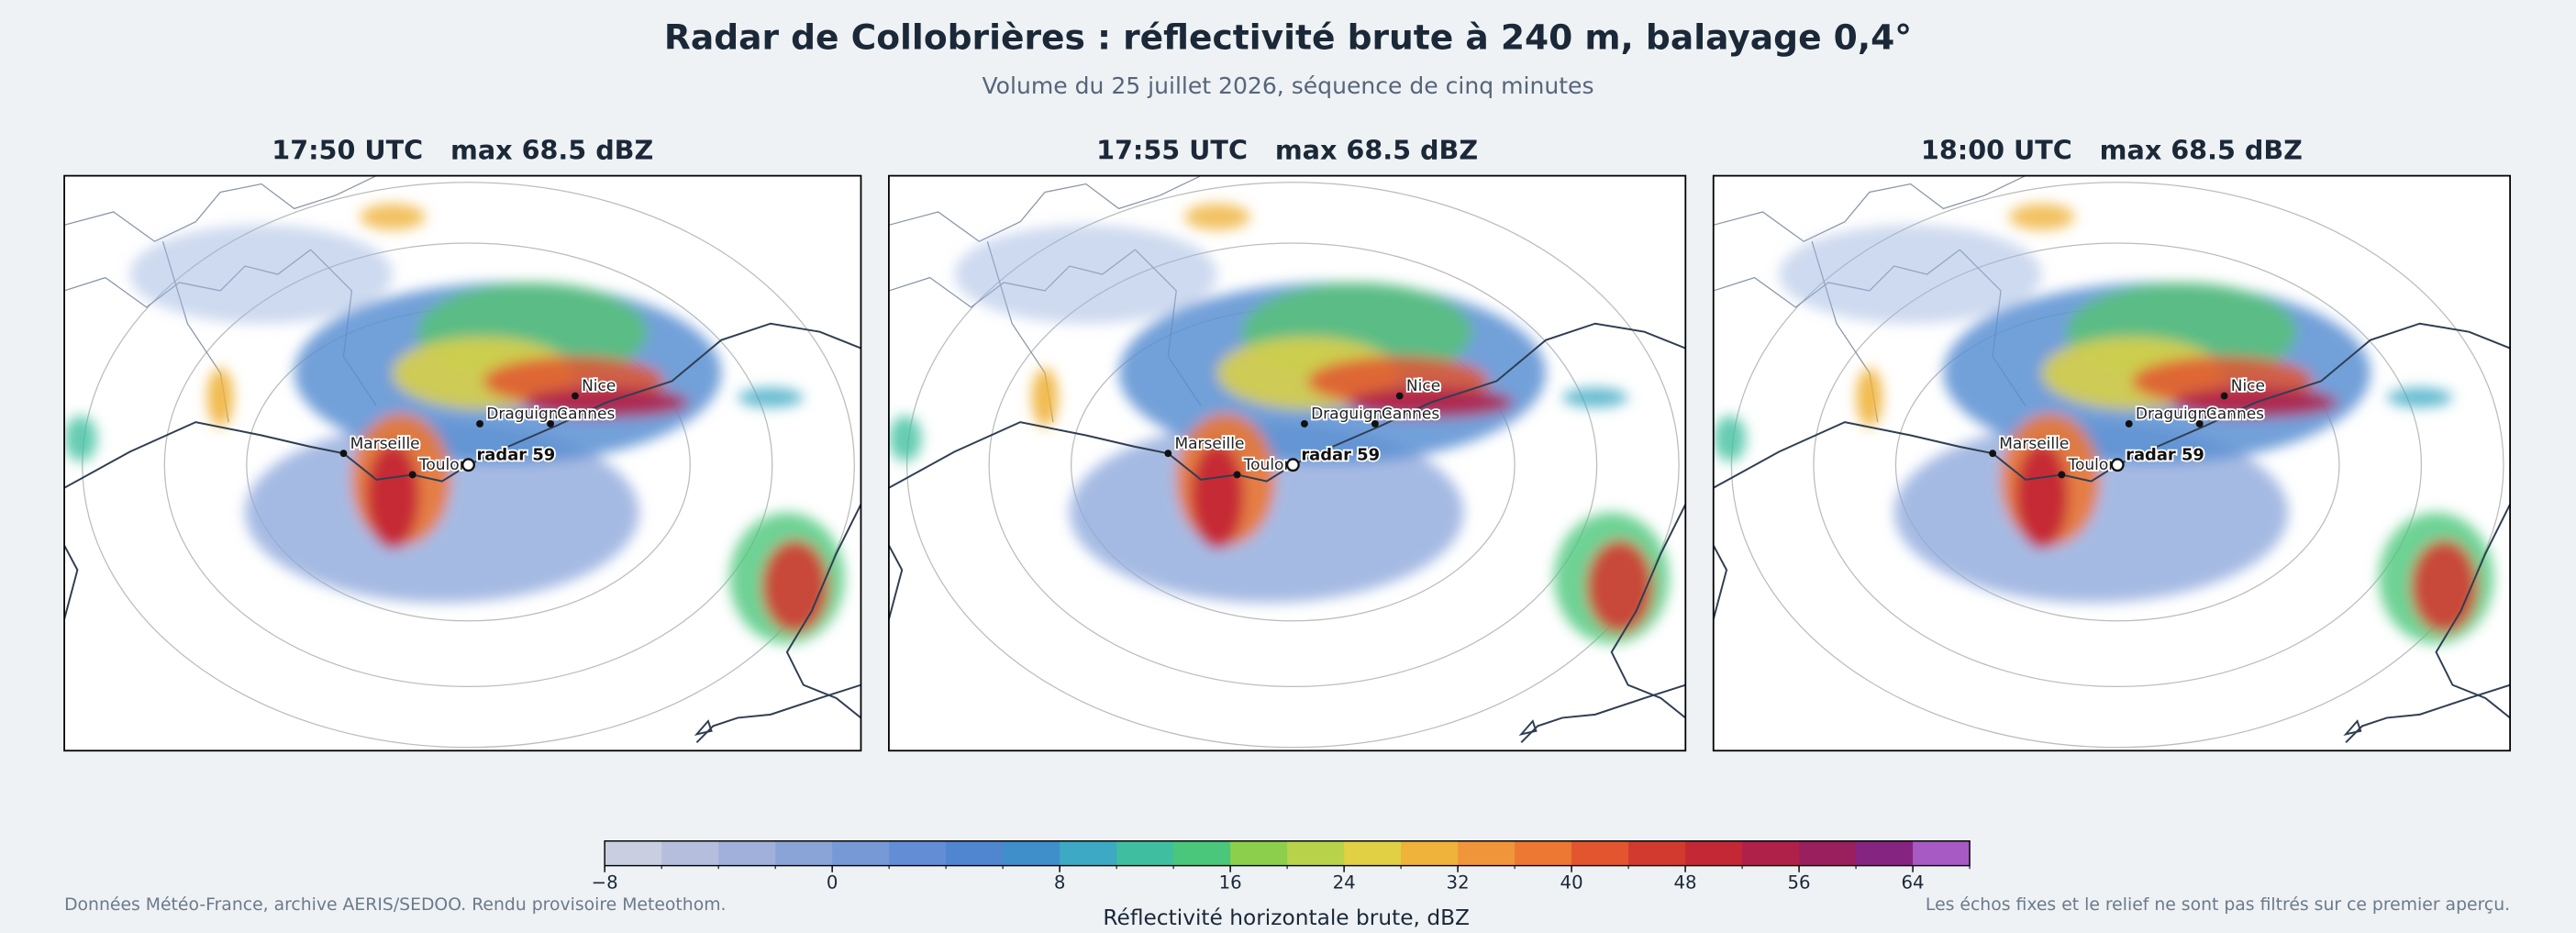  What do you see at coordinates (462, 150) in the screenshot?
I see `panel-title: 17:50 UTC max 68.5 dBZ` at bounding box center [462, 150].